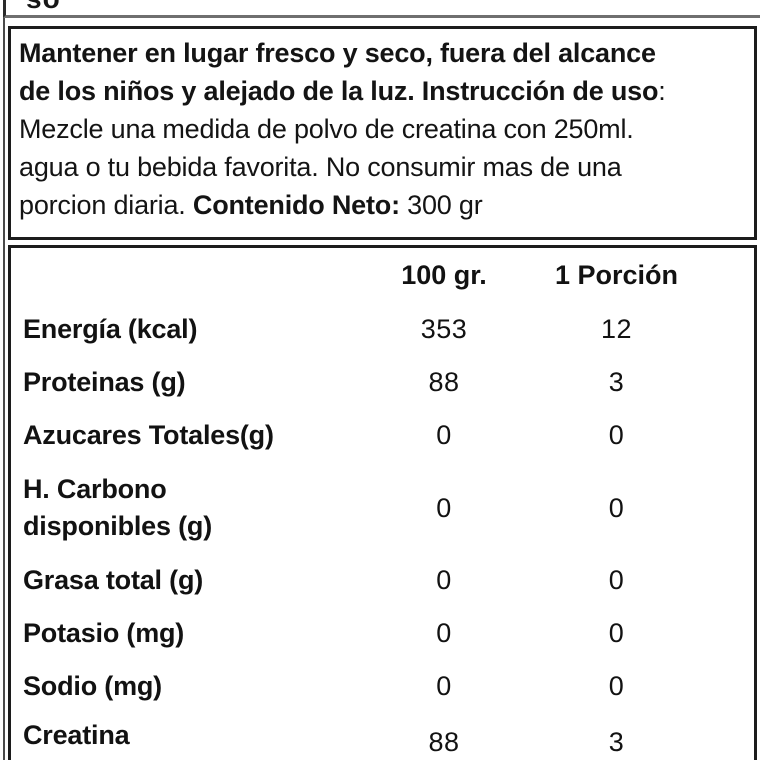 The height and width of the screenshot is (760, 760). Describe the element at coordinates (381, 9) in the screenshot. I see `cropped-top-box: so` at that location.